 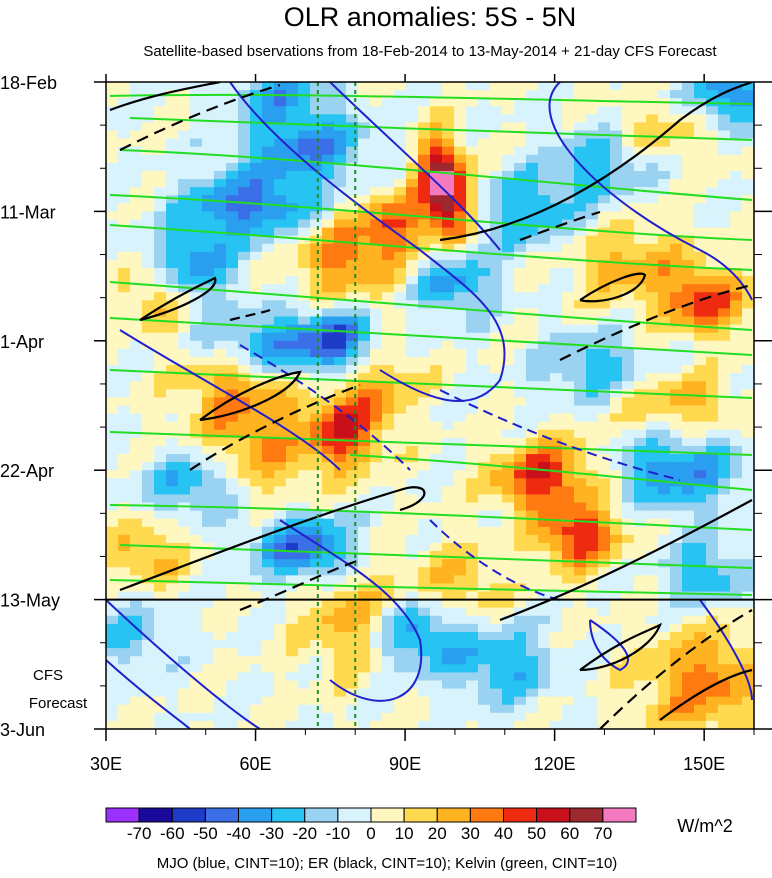 What do you see at coordinates (555, 764) in the screenshot?
I see `x-tick-label: 120E` at bounding box center [555, 764].